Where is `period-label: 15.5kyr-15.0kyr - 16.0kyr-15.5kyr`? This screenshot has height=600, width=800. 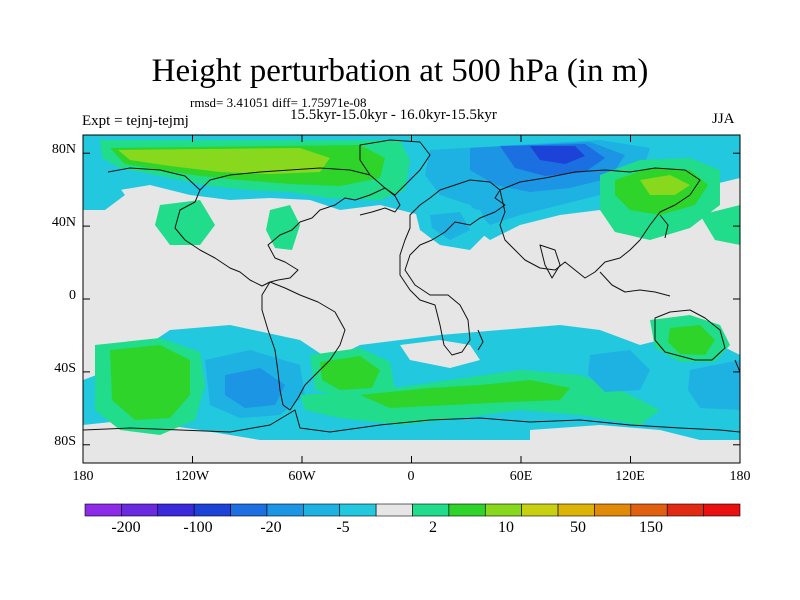
period-label: 15.5kyr-15.0kyr - 16.0kyr-15.5kyr is located at coordinates (393, 115).